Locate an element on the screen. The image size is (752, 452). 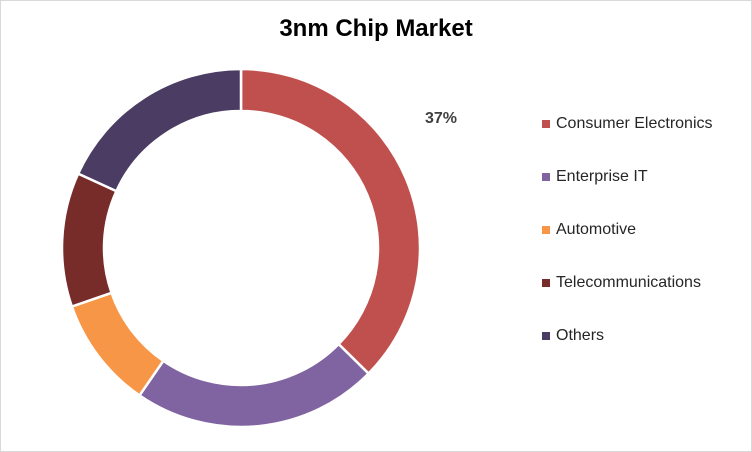
legend-label: Telecommunications is located at coordinates (628, 282).